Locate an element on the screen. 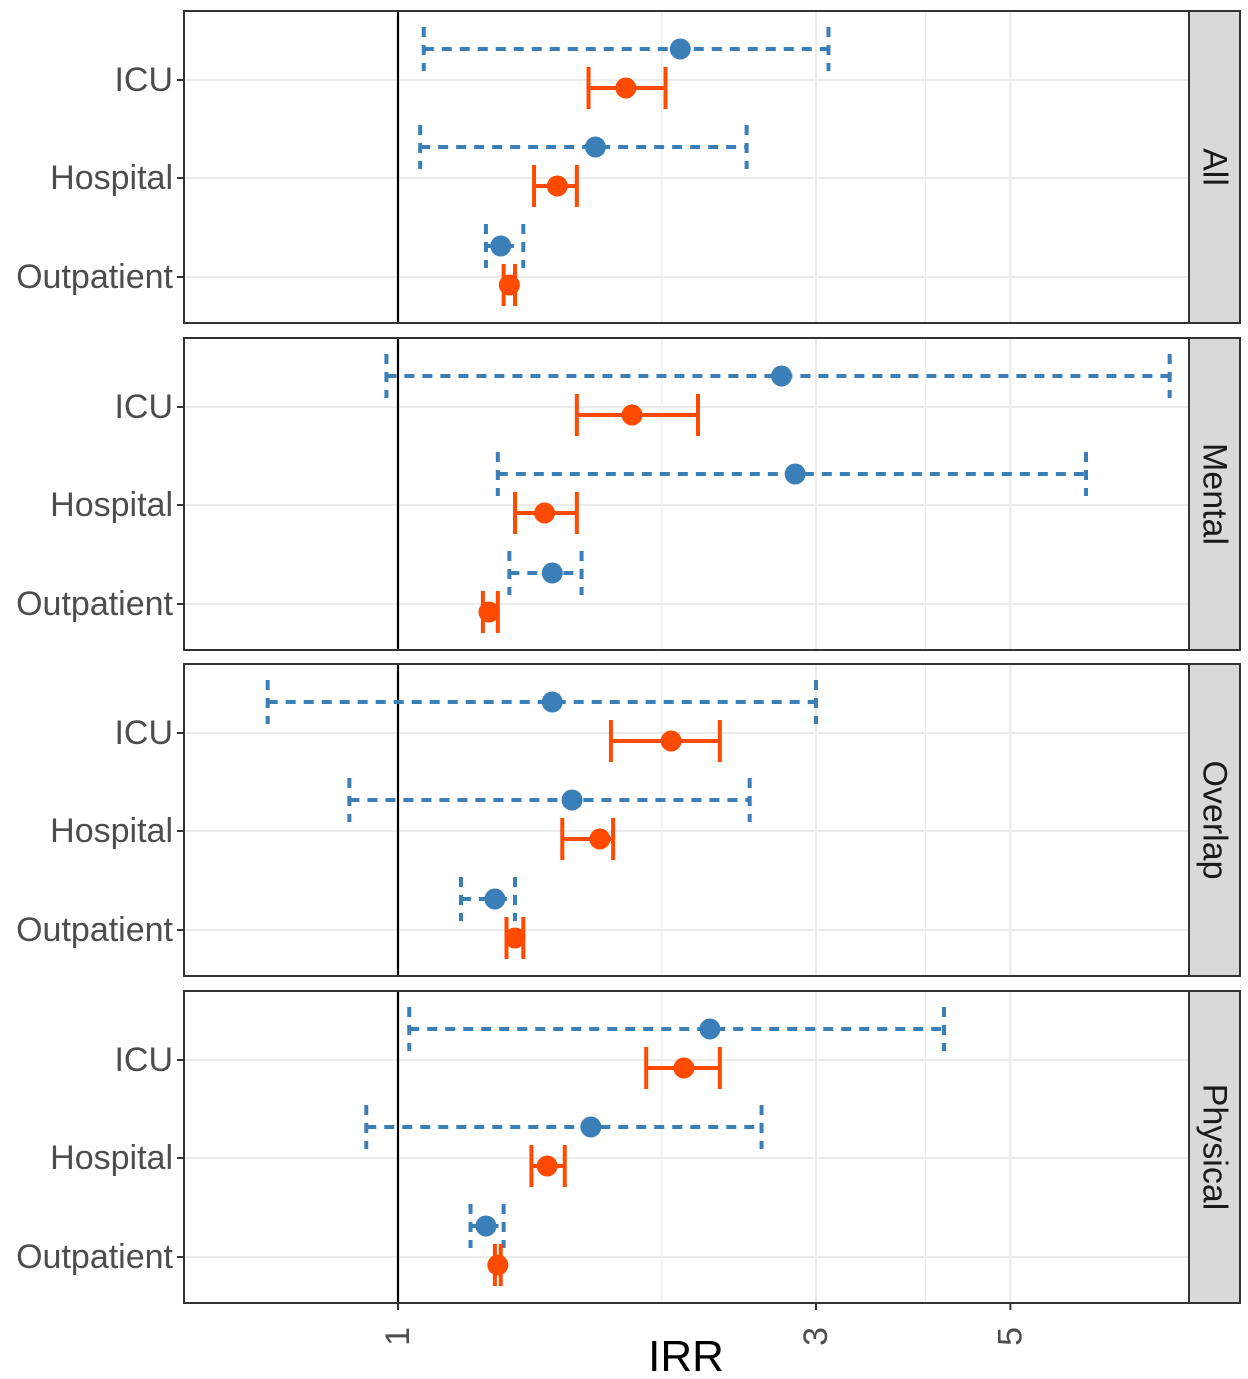 This screenshot has height=1379, width=1248. x-tick-label: 5 is located at coordinates (1010, 1336).